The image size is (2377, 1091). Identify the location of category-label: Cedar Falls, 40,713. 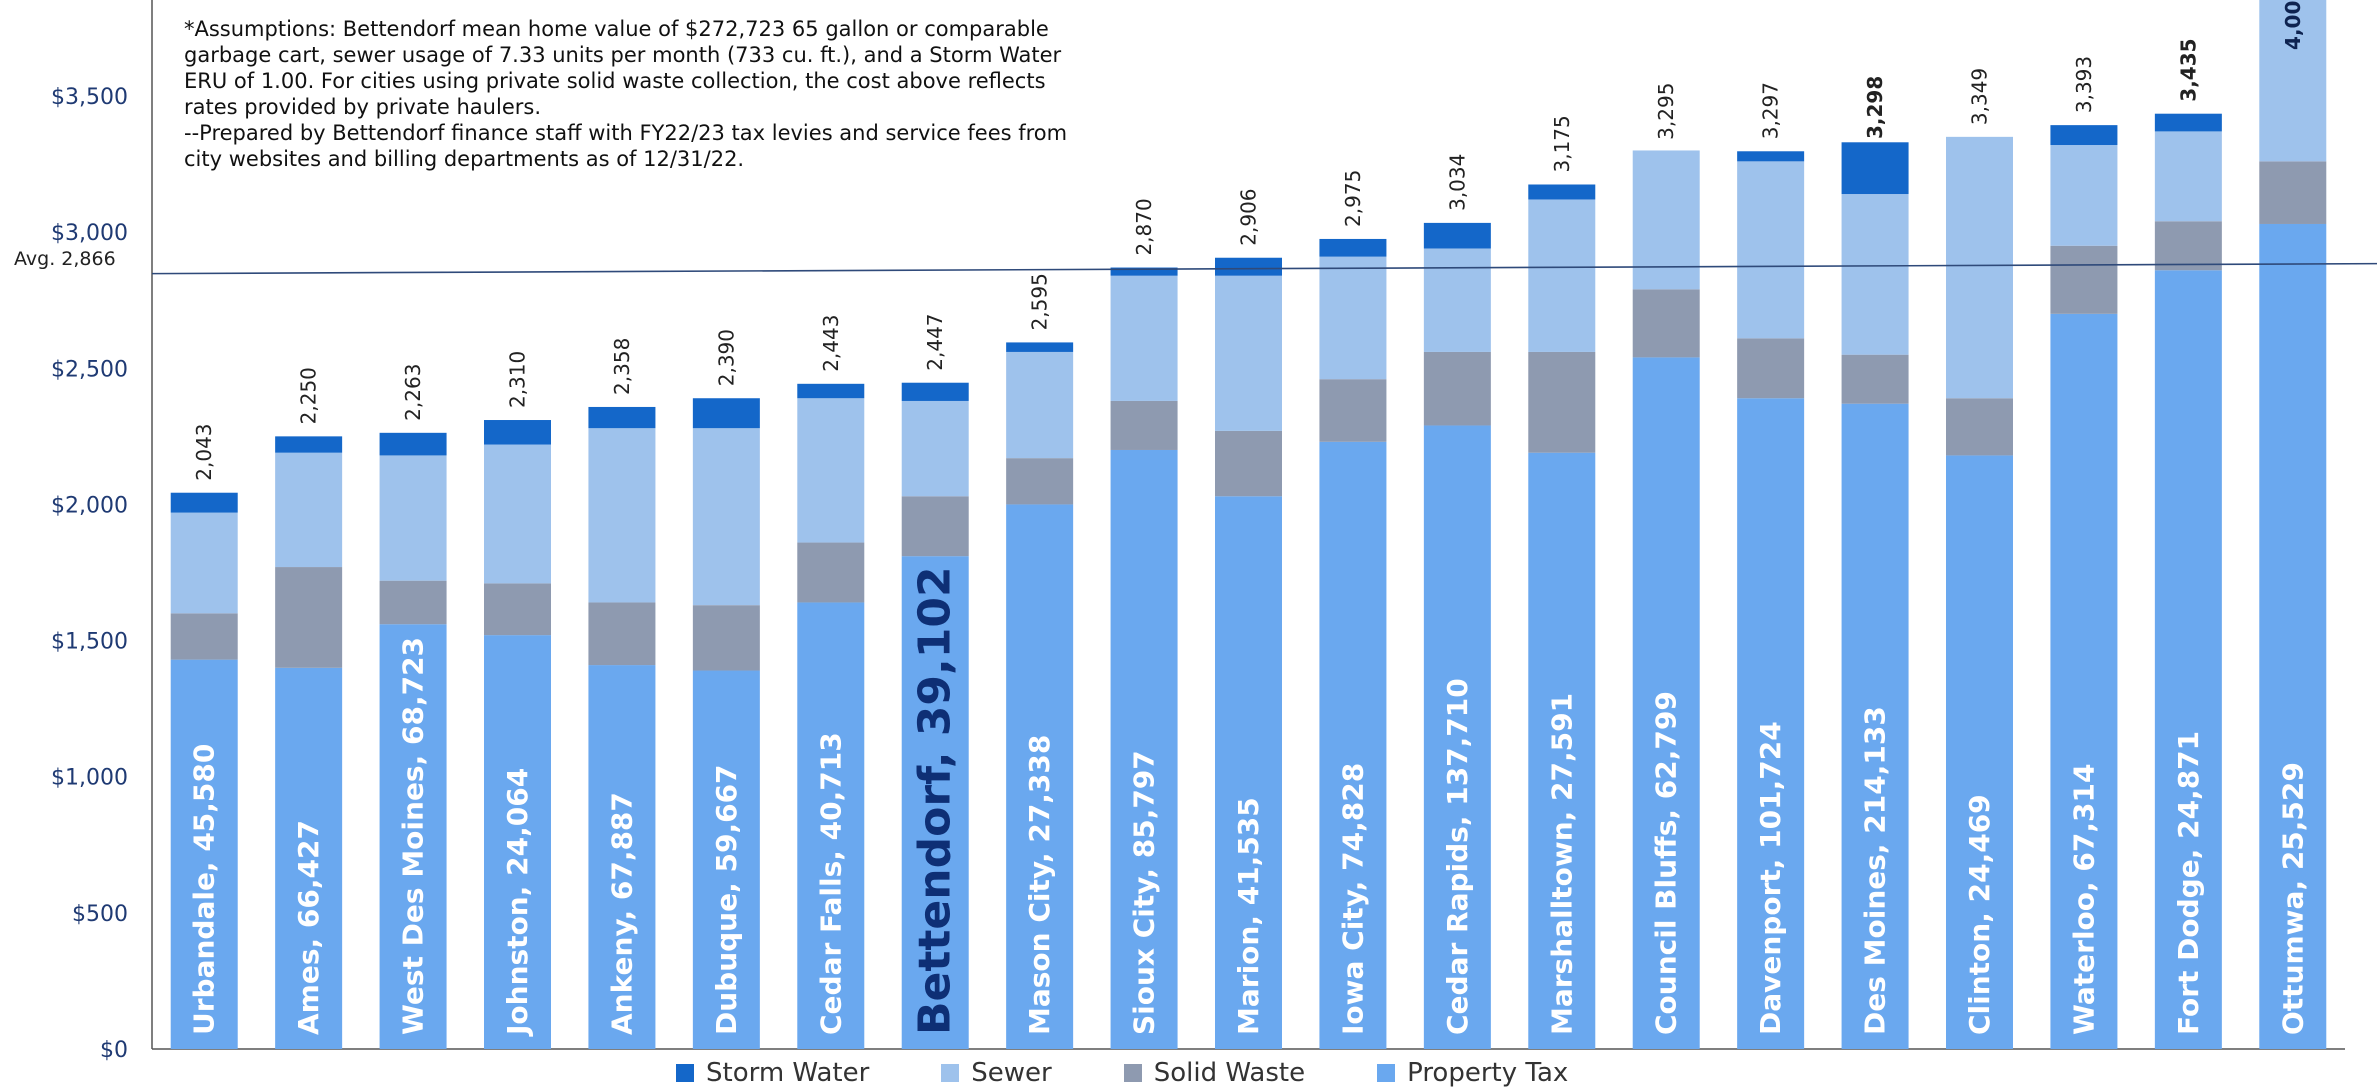
(830, 883).